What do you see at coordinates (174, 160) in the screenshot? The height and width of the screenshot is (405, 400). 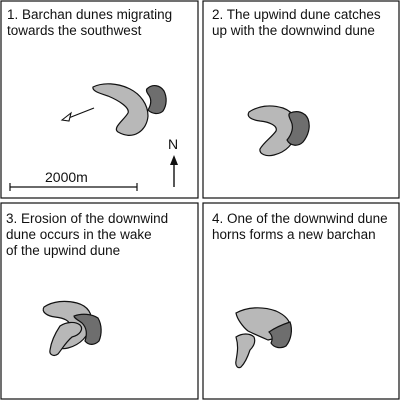 I see `north-arrow-head` at bounding box center [174, 160].